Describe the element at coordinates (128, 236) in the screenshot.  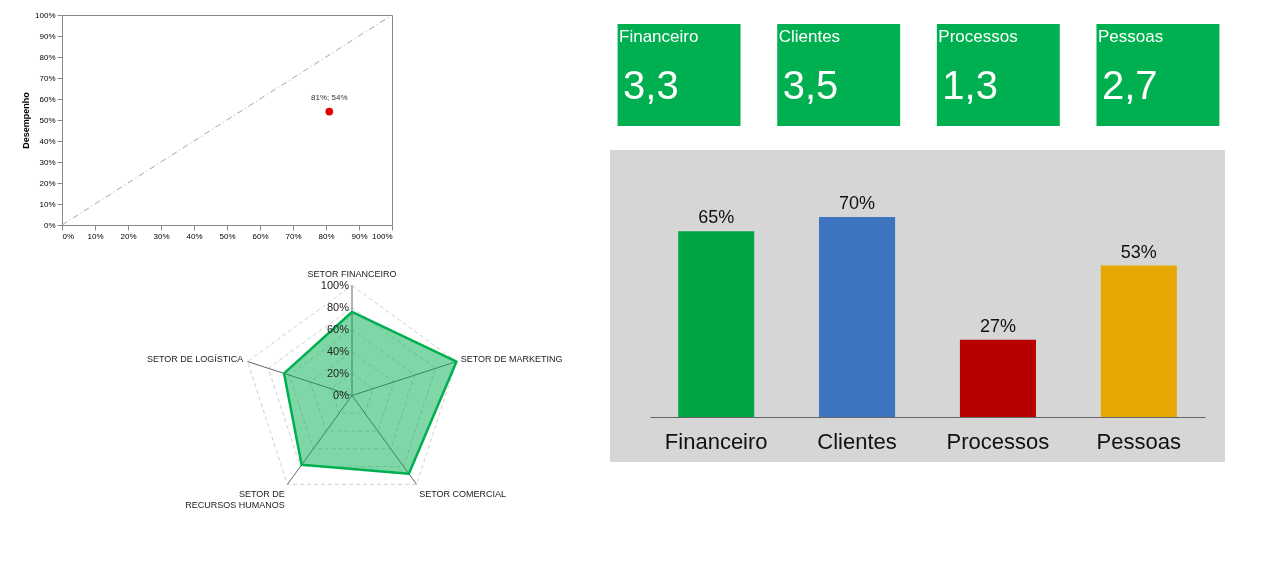
I see `x-tick-label: 20%` at that location.